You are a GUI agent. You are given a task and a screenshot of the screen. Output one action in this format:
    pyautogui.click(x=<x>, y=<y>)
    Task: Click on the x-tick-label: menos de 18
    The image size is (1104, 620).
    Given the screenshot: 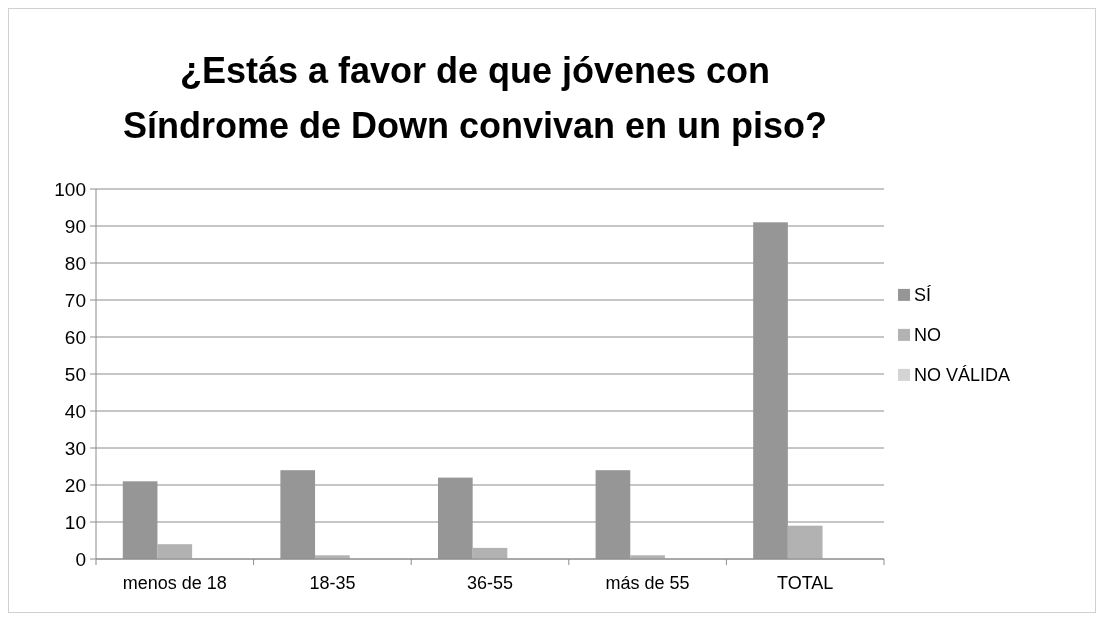 What is the action you would take?
    pyautogui.click(x=174, y=583)
    